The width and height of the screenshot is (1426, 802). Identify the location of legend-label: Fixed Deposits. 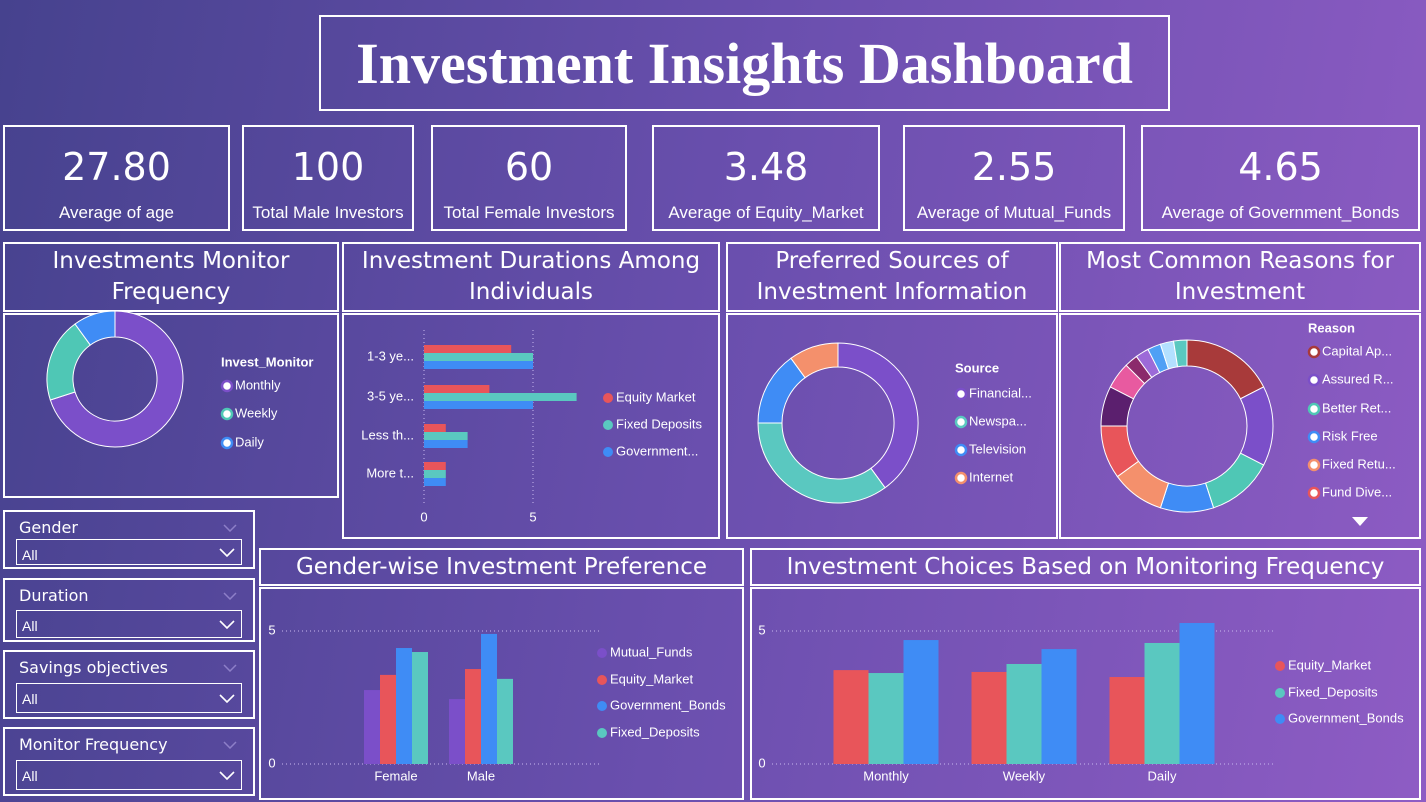
(659, 423).